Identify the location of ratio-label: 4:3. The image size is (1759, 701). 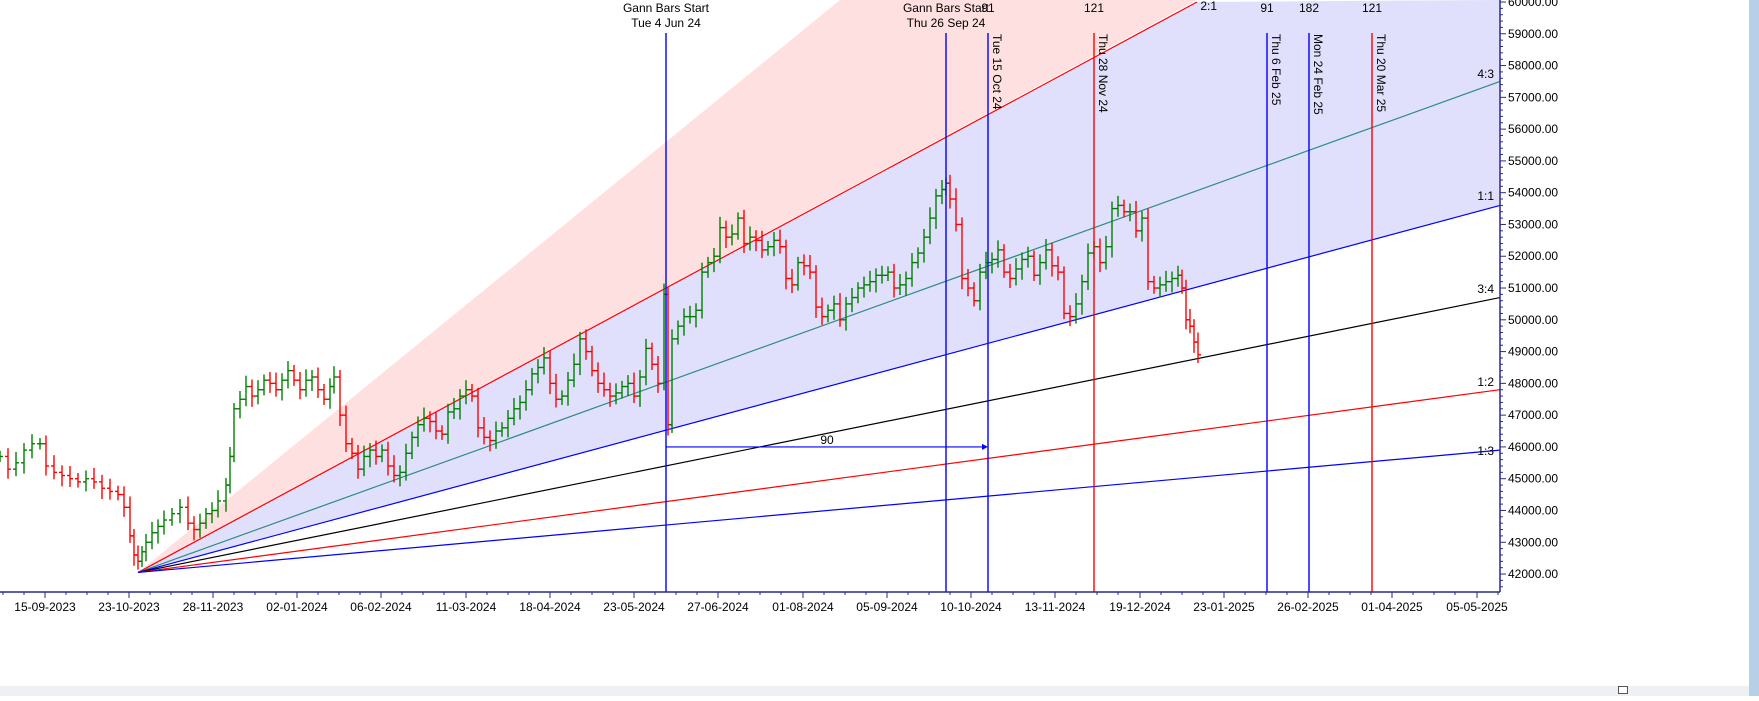
(1485, 74).